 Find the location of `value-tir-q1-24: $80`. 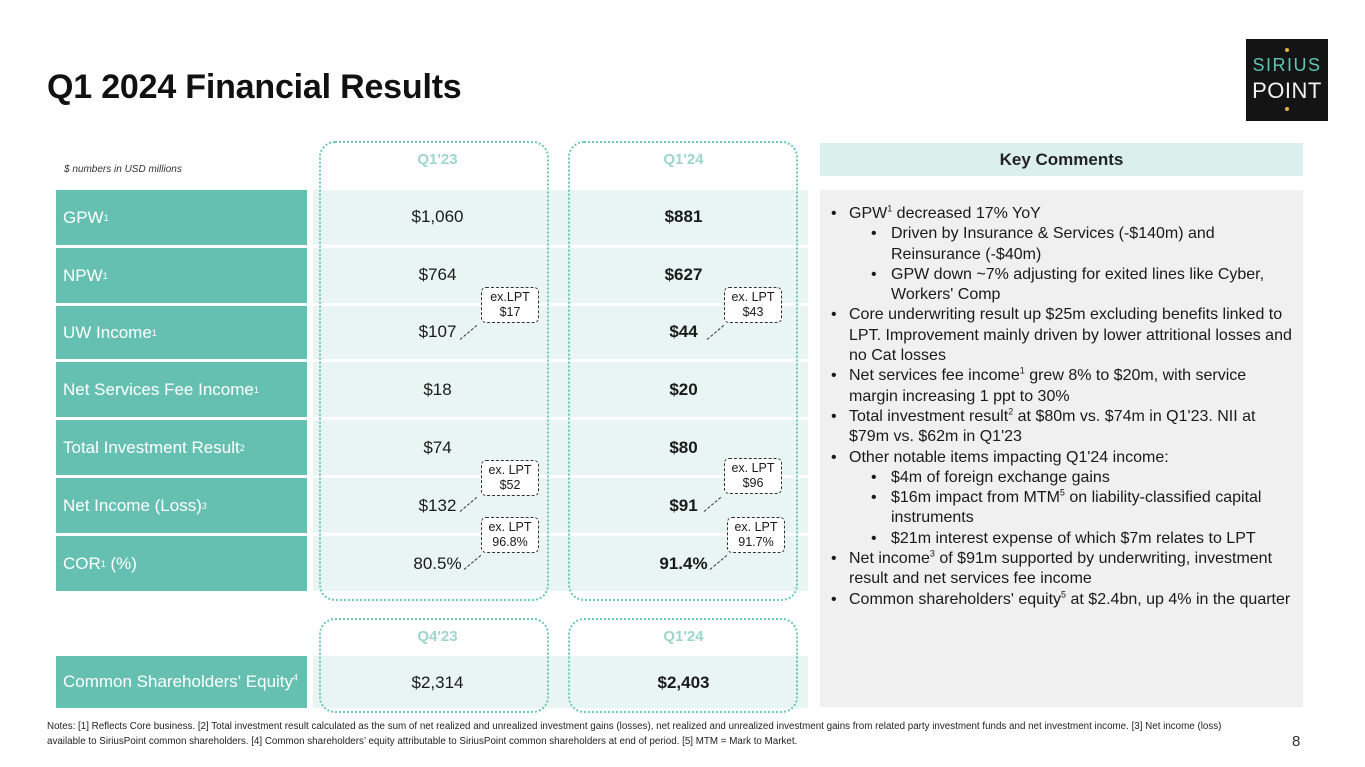

value-tir-q1-24: $80 is located at coordinates (683, 447).